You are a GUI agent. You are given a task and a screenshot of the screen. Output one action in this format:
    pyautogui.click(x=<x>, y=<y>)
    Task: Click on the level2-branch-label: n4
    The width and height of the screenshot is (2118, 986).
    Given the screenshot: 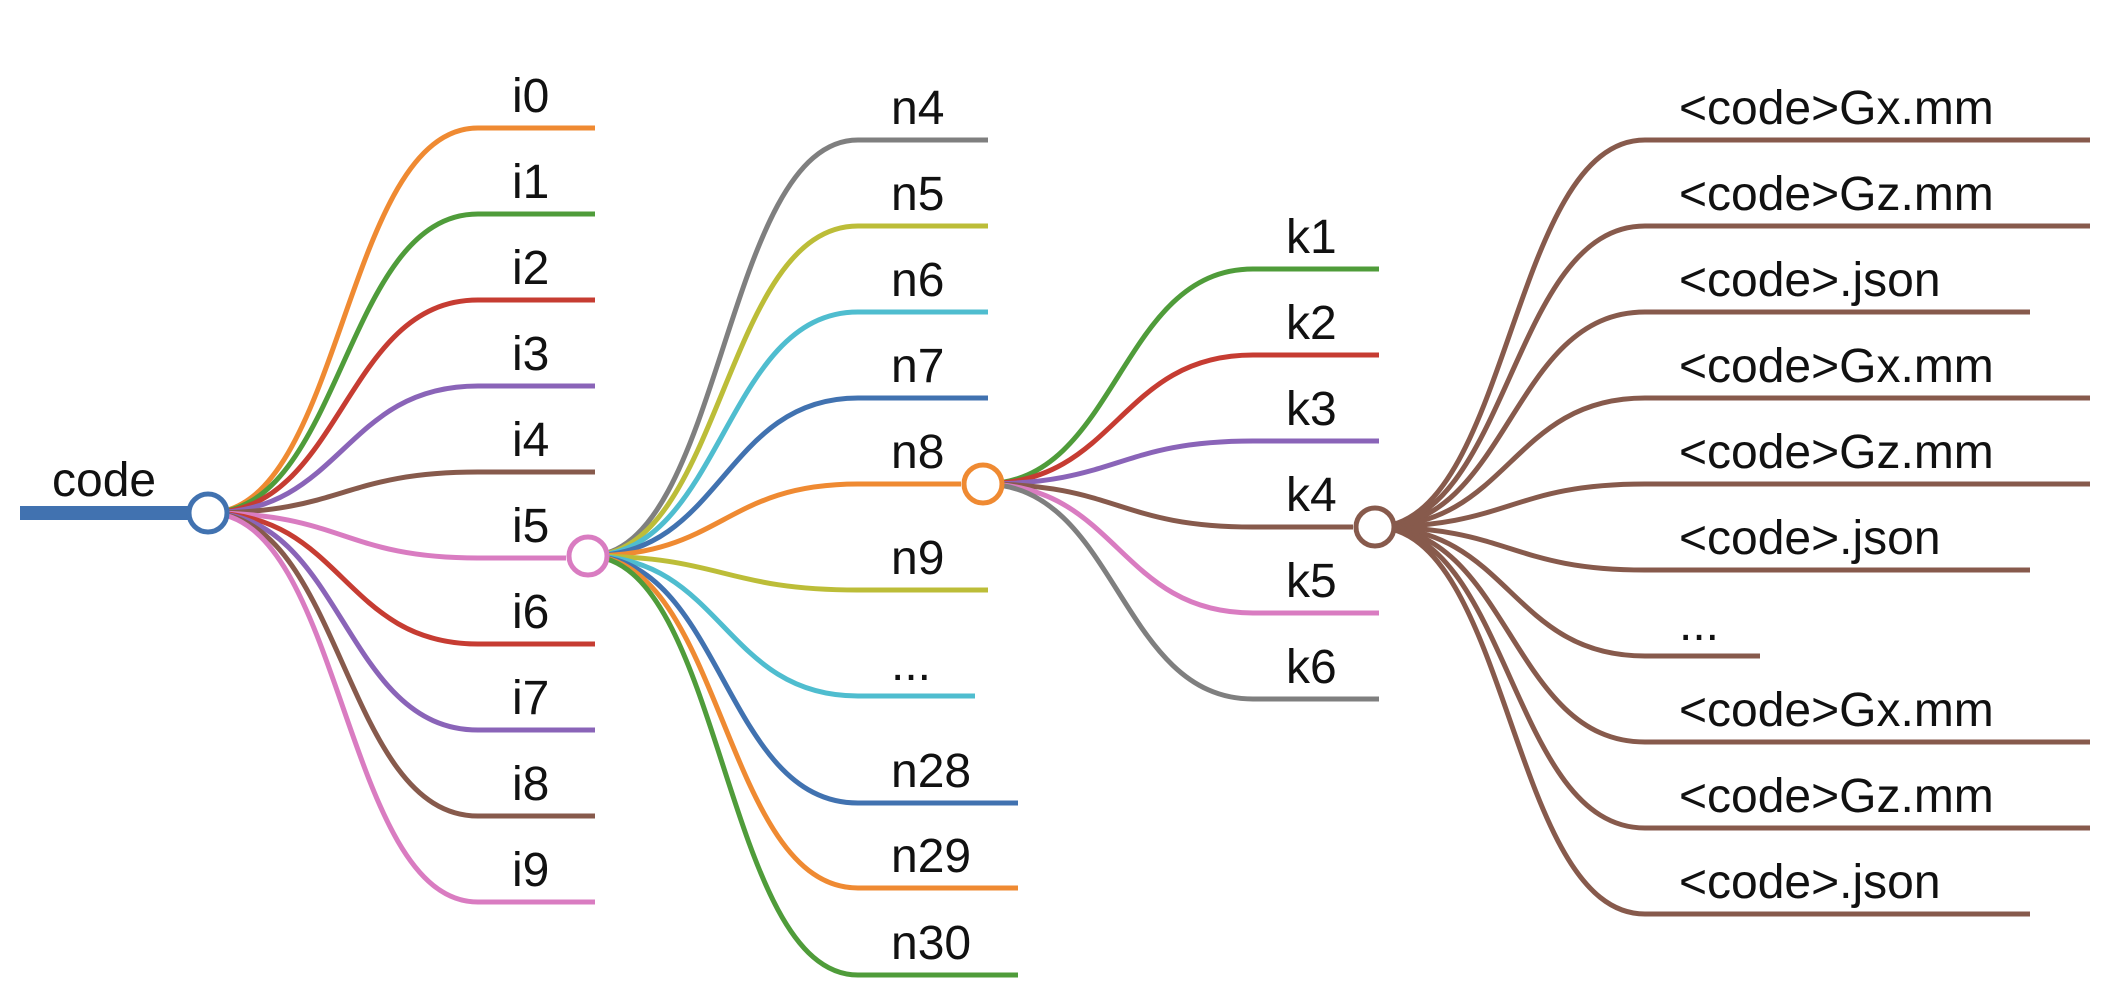 What is the action you would take?
    pyautogui.click(x=917, y=108)
    